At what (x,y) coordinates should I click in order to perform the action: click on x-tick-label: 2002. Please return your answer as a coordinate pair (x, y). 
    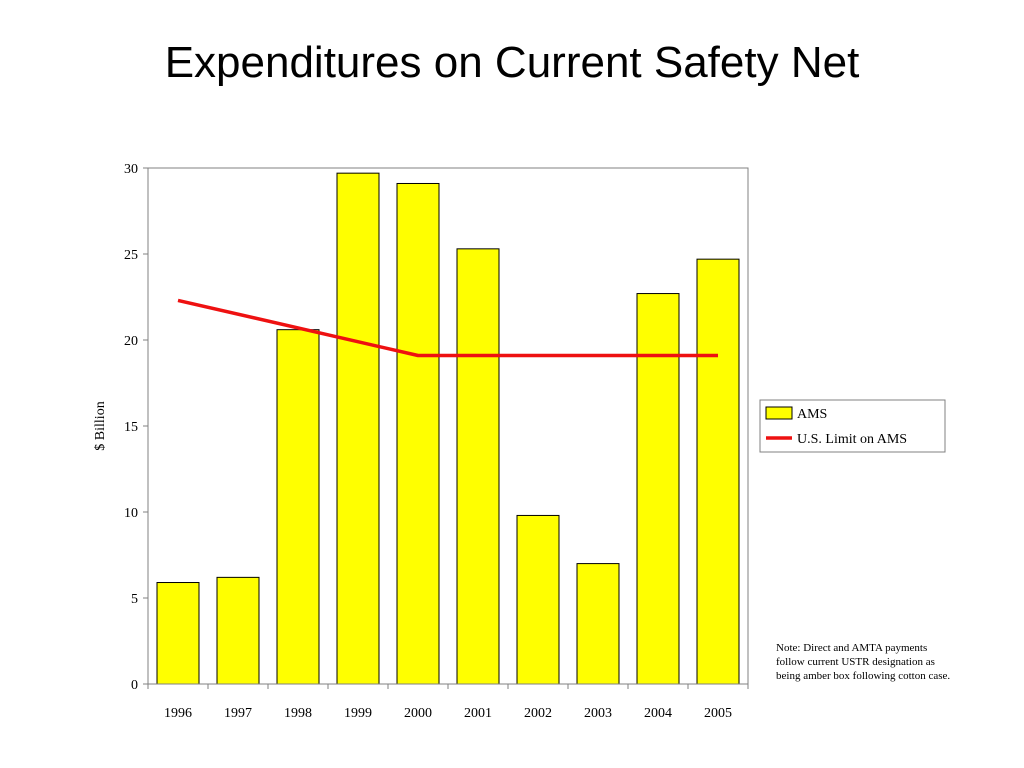
    Looking at the image, I should click on (538, 713).